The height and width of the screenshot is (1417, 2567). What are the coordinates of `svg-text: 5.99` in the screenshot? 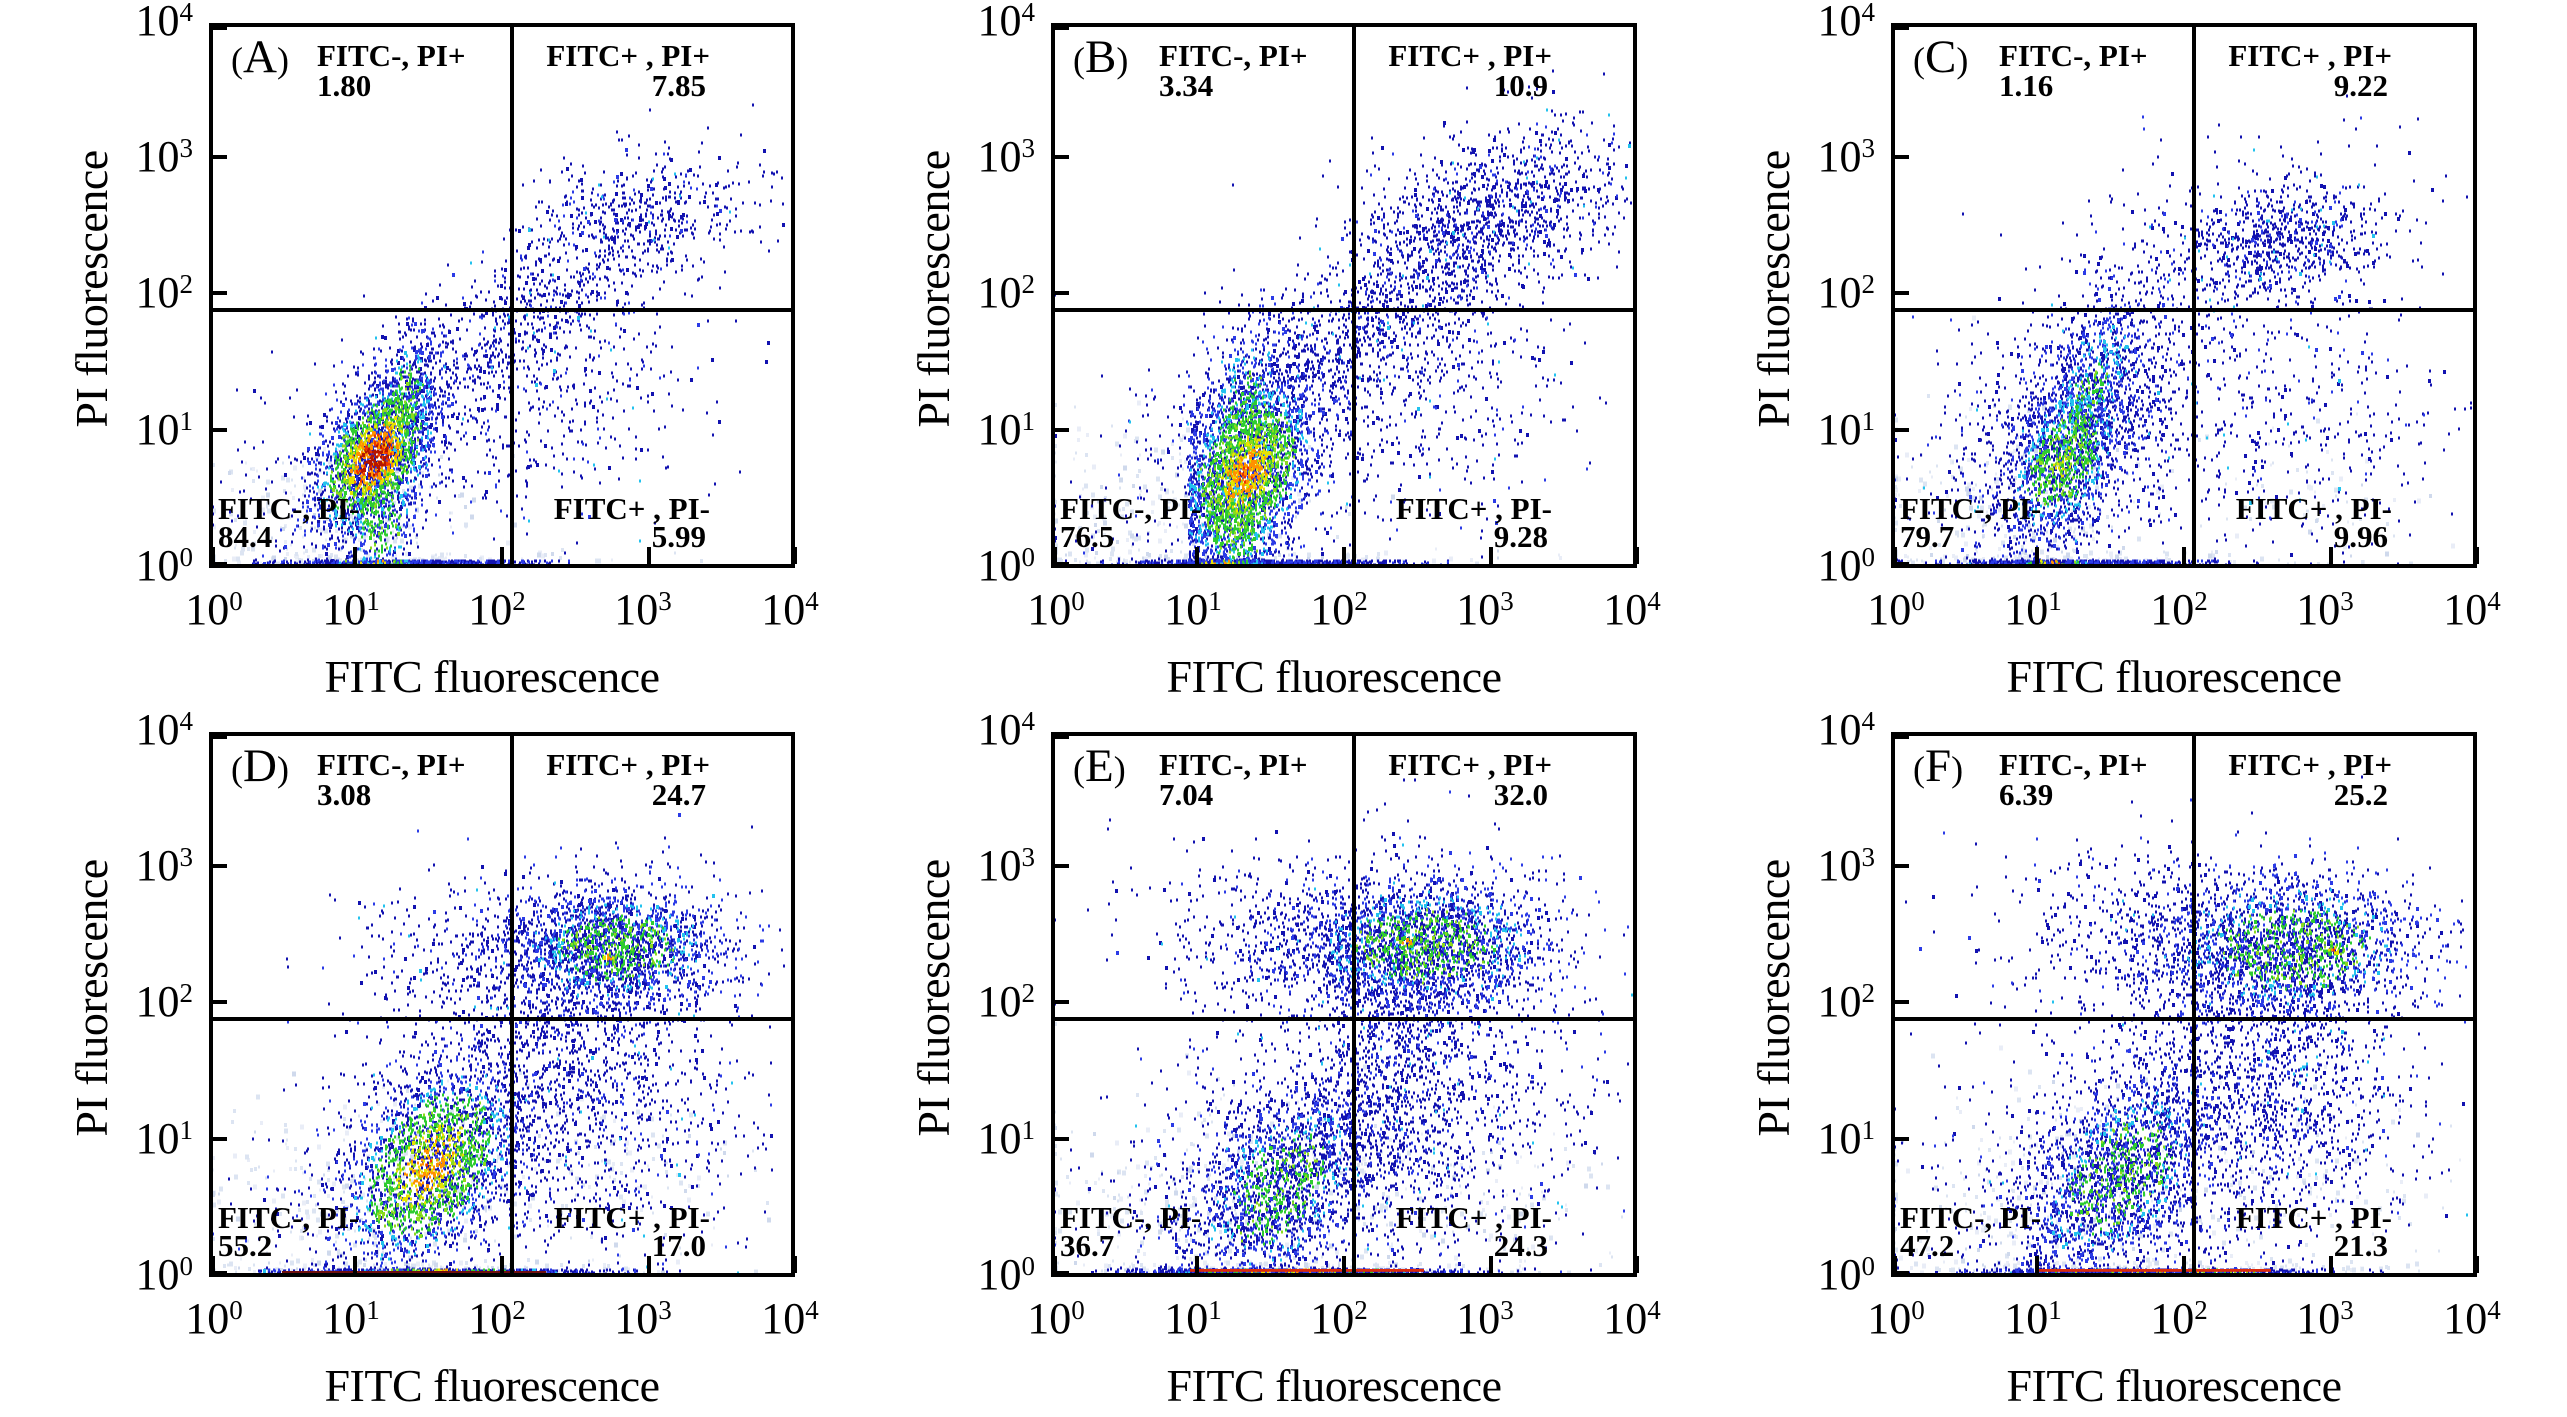 It's located at (679, 536).